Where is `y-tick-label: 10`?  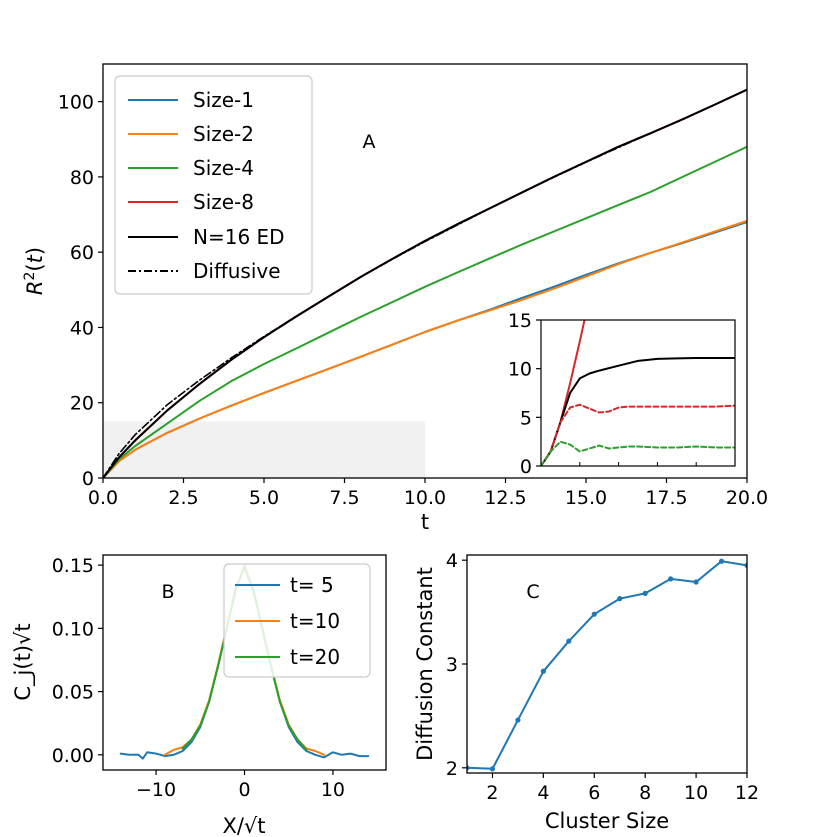 y-tick-label: 10 is located at coordinates (520, 370).